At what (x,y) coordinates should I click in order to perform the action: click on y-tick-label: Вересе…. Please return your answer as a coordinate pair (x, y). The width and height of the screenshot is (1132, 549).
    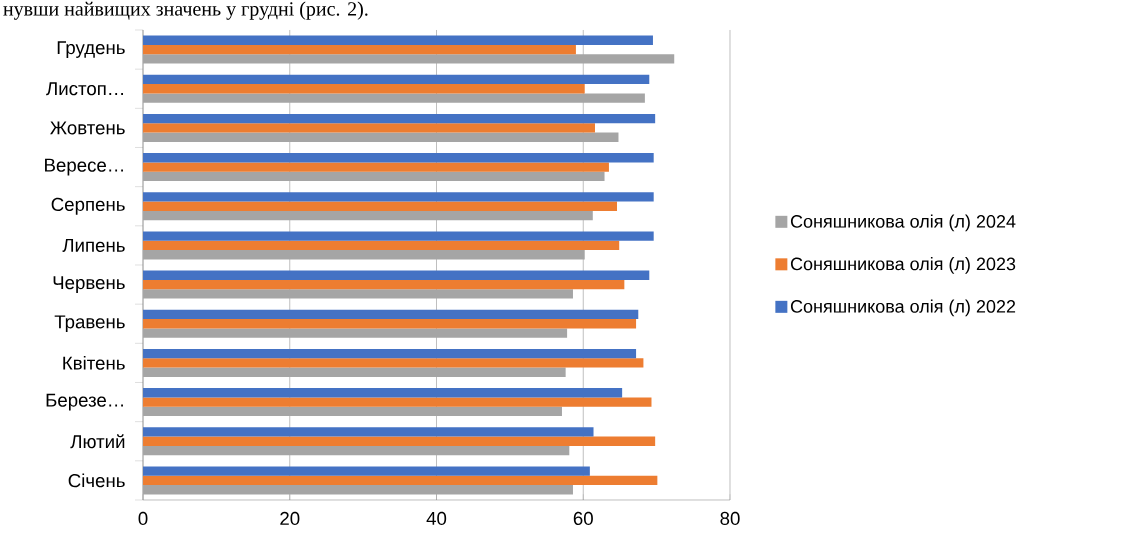
    Looking at the image, I should click on (84, 167).